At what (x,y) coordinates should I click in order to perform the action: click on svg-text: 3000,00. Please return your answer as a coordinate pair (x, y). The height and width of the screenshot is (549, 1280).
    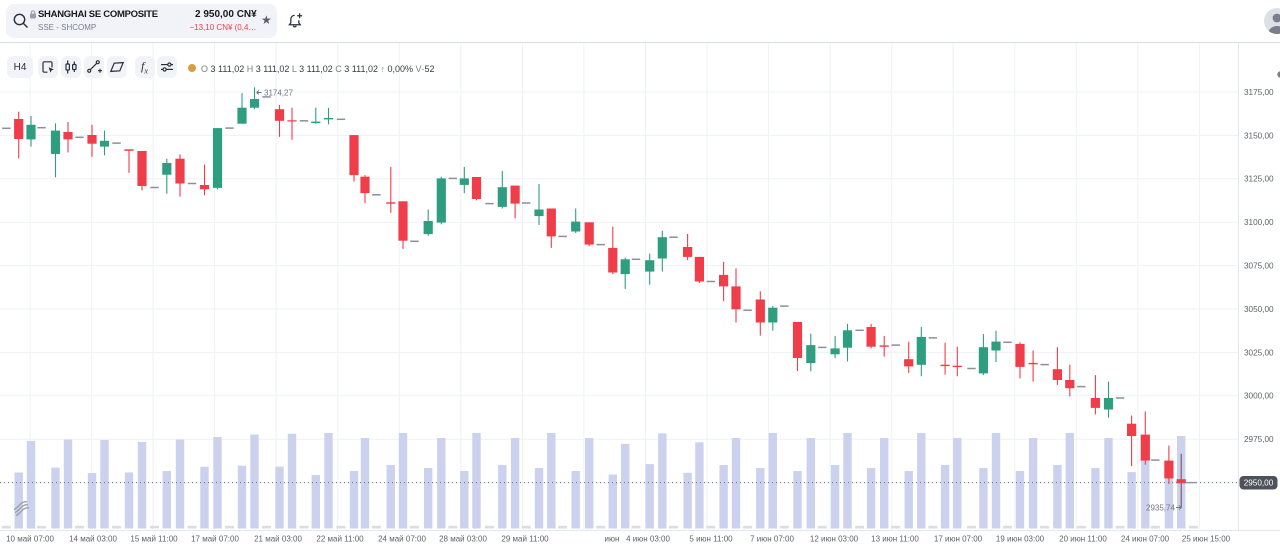
    Looking at the image, I should click on (1259, 396).